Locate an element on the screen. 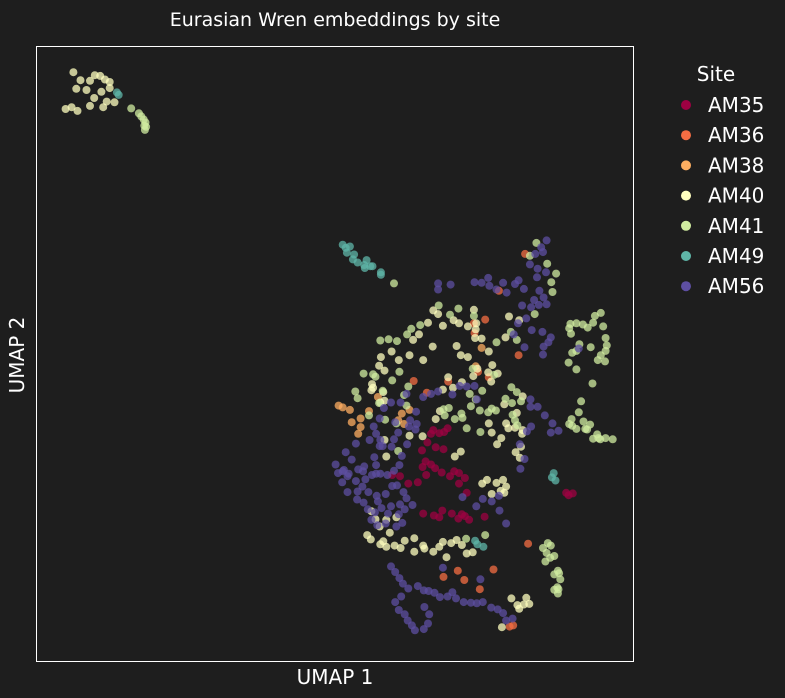 This screenshot has height=698, width=785. legend-label-am56: AM56 is located at coordinates (736, 286).